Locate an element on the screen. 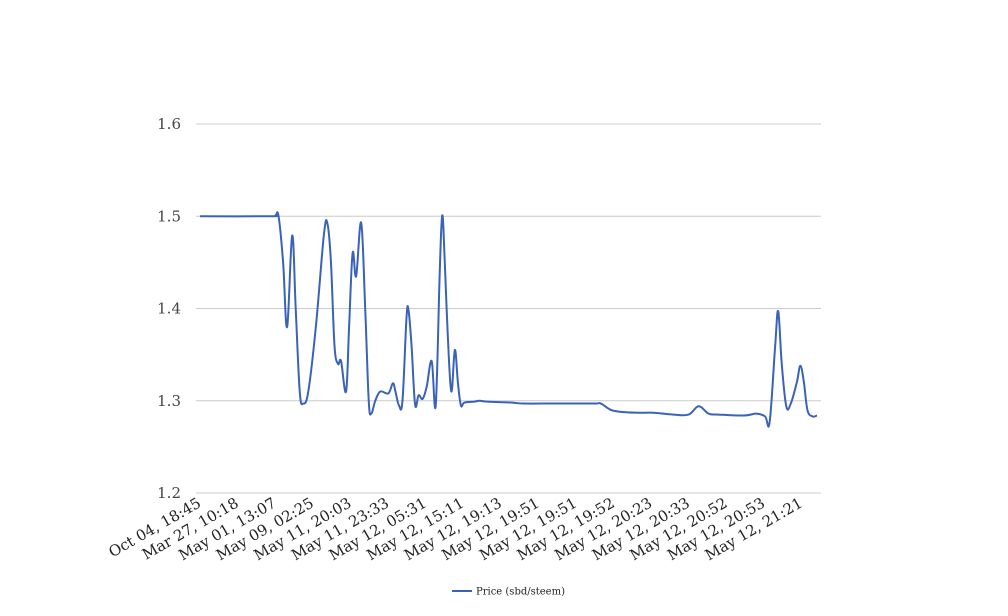 This screenshot has width=1008, height=616. legend-label: Price (sbd/steem) is located at coordinates (520, 592).